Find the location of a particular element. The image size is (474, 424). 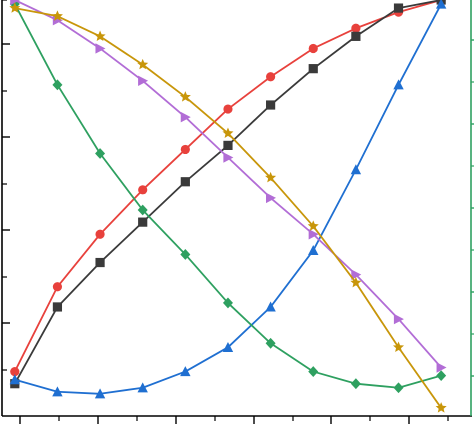

x-axis-ticks is located at coordinates (234, 420).